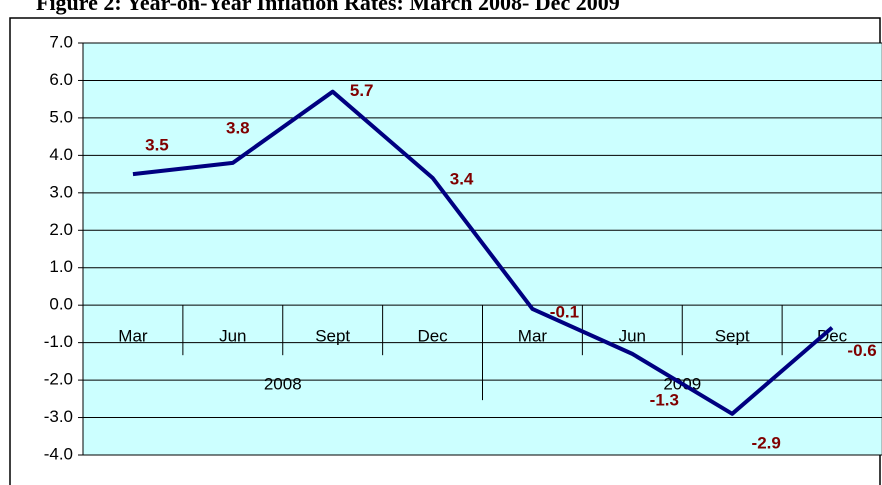  I want to click on y-tick-label: 6.0, so click(61, 79).